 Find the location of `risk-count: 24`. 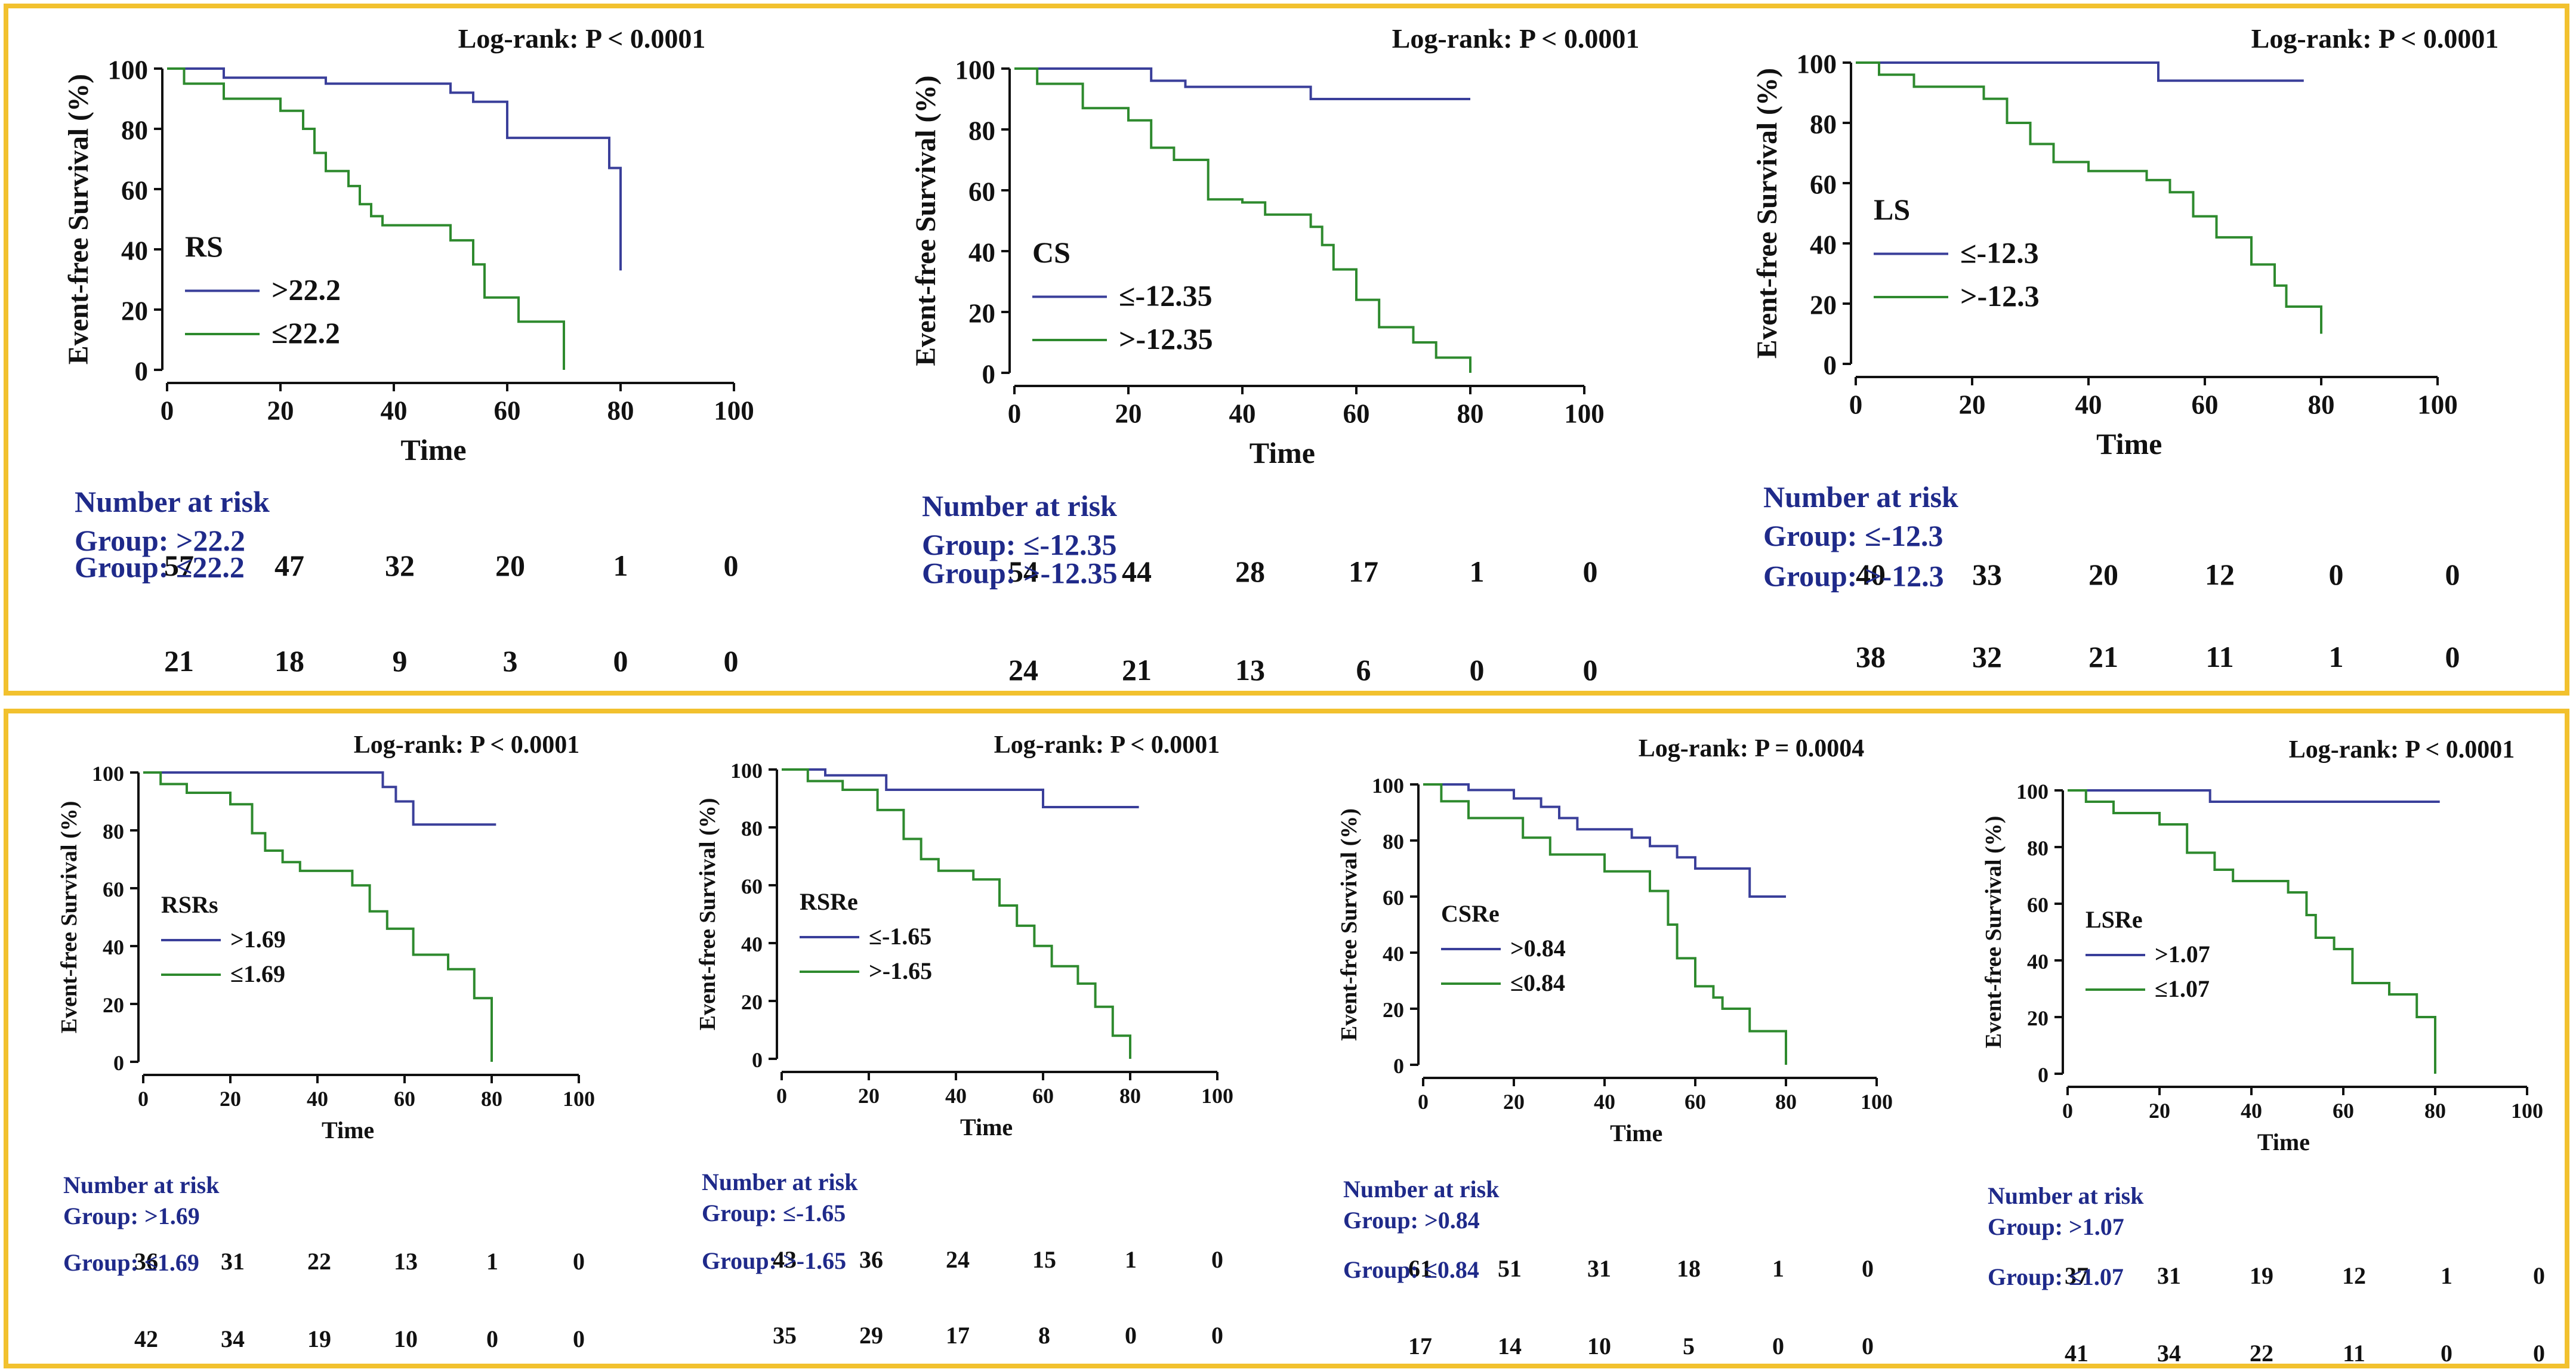

risk-count: 24 is located at coordinates (958, 1259).